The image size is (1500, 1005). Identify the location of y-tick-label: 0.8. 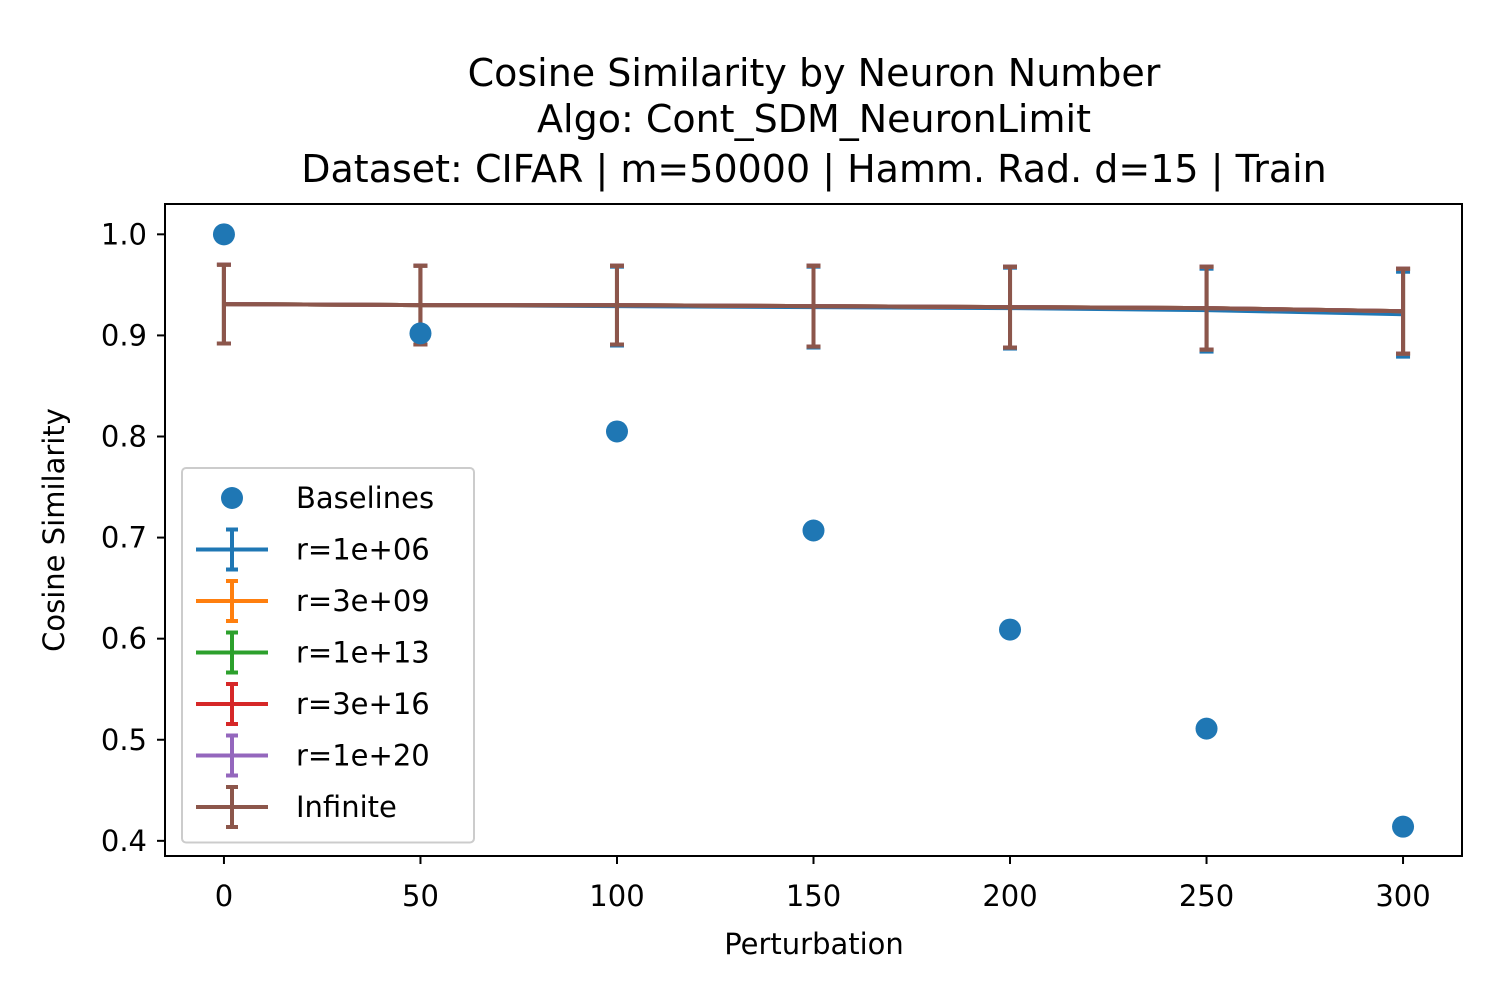
(124, 436).